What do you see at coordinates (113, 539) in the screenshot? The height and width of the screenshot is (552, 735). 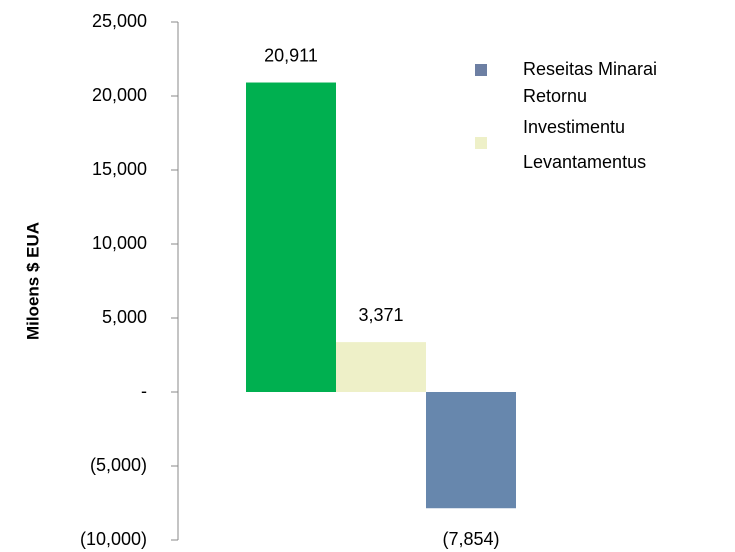 I see `y-tick-label: (10,000)` at bounding box center [113, 539].